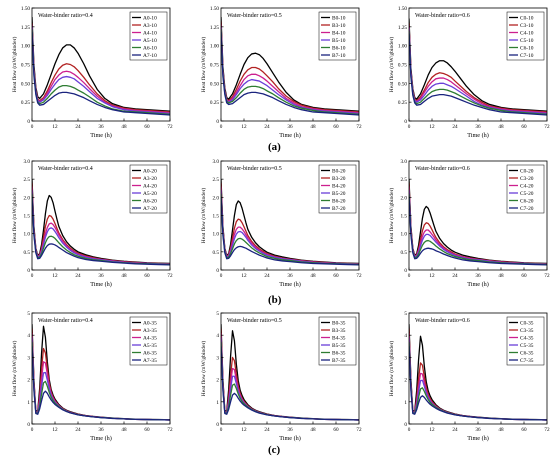 Image resolution: width=550 pixels, height=461 pixels. Describe the element at coordinates (339, 331) in the screenshot. I see `legend-label-B3-35: B3-35` at that location.